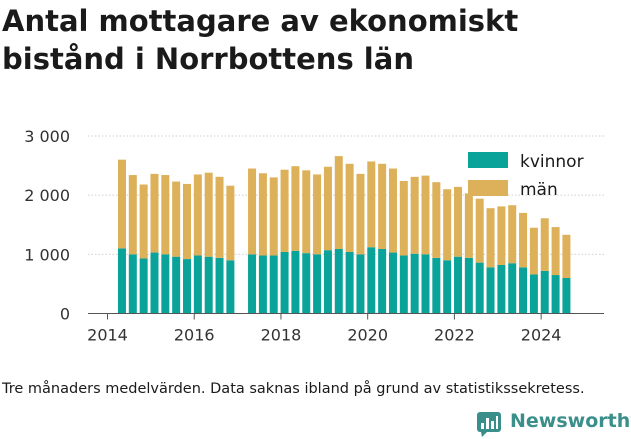  Describe the element at coordinates (47, 195) in the screenshot. I see `y-tick-label: 2 000` at that location.